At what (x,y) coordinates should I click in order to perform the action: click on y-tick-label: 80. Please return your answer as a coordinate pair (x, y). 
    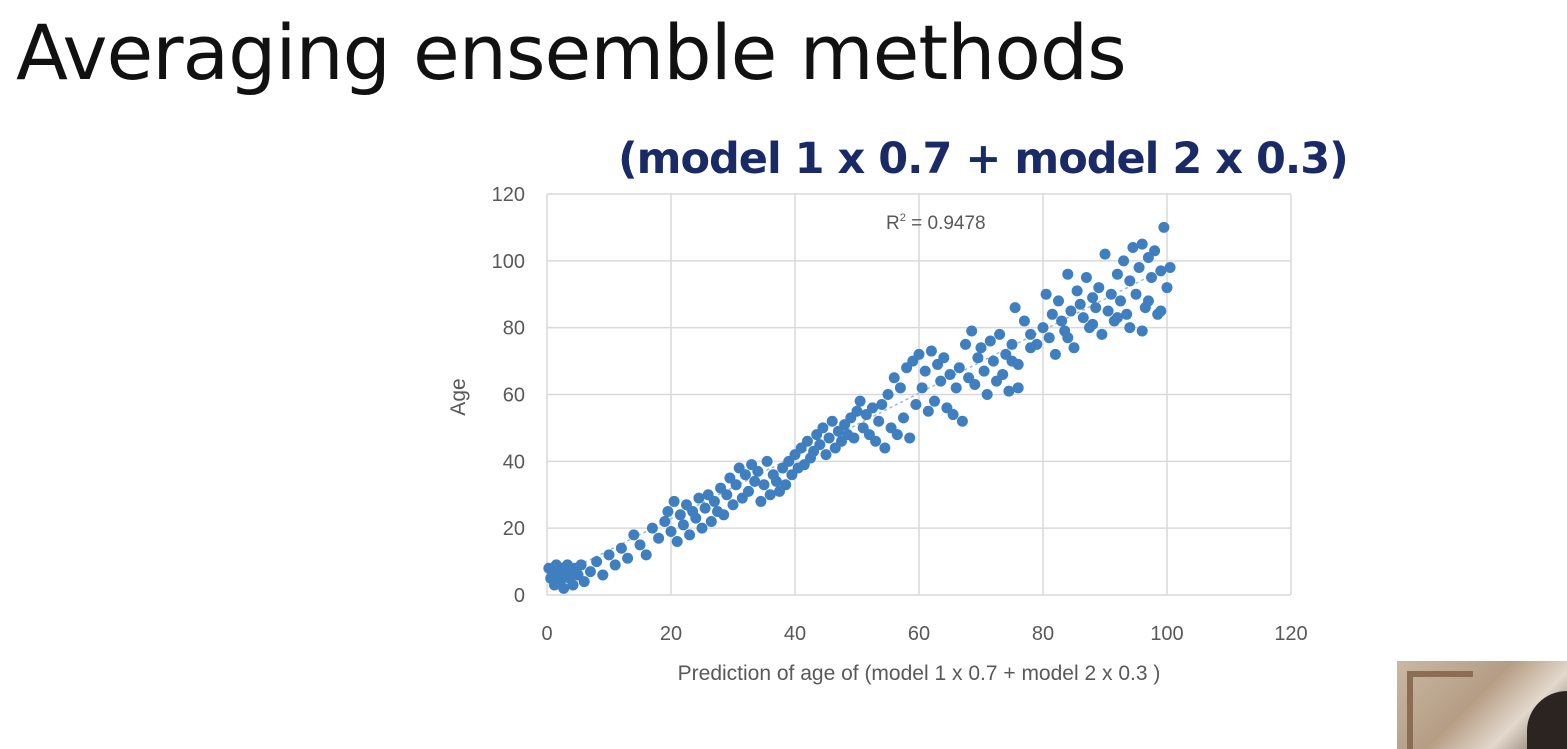
    Looking at the image, I should click on (514, 329).